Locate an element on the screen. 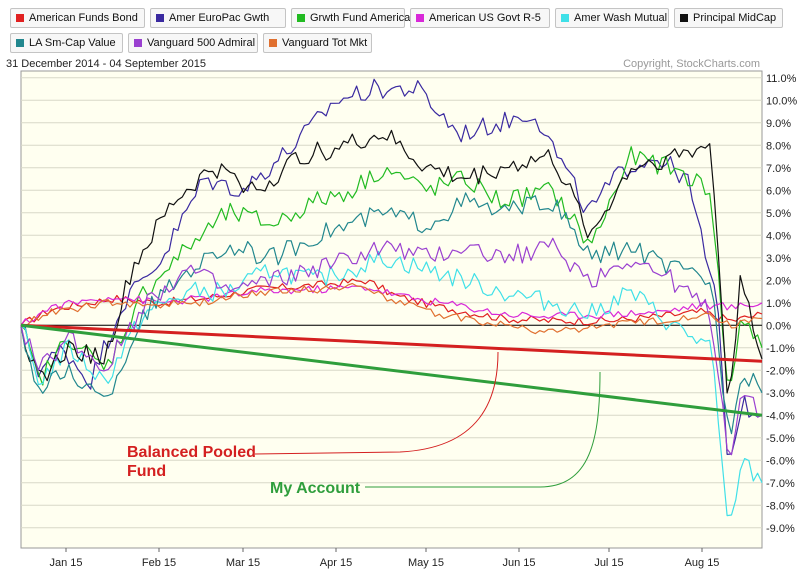 The height and width of the screenshot is (574, 805). legend-label: Grwth Fund America is located at coordinates (360, 18).